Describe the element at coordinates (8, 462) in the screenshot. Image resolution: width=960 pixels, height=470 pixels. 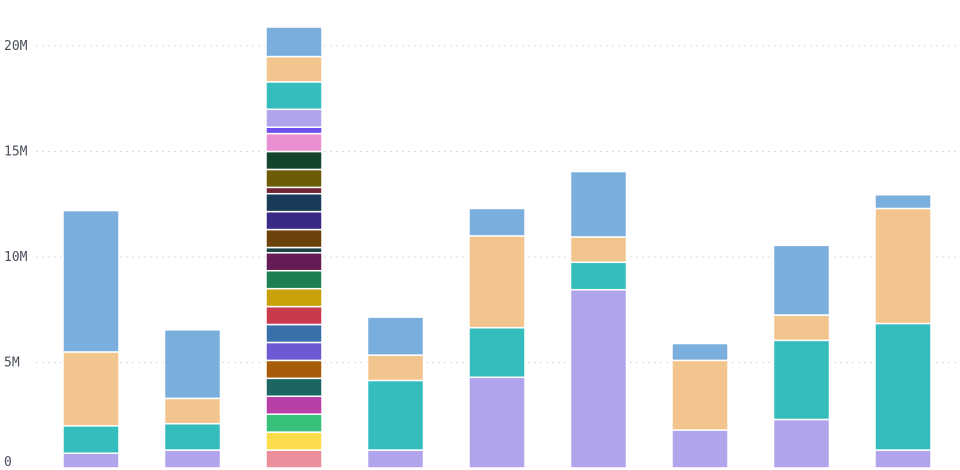
I see `y-tick-label: 0` at that location.